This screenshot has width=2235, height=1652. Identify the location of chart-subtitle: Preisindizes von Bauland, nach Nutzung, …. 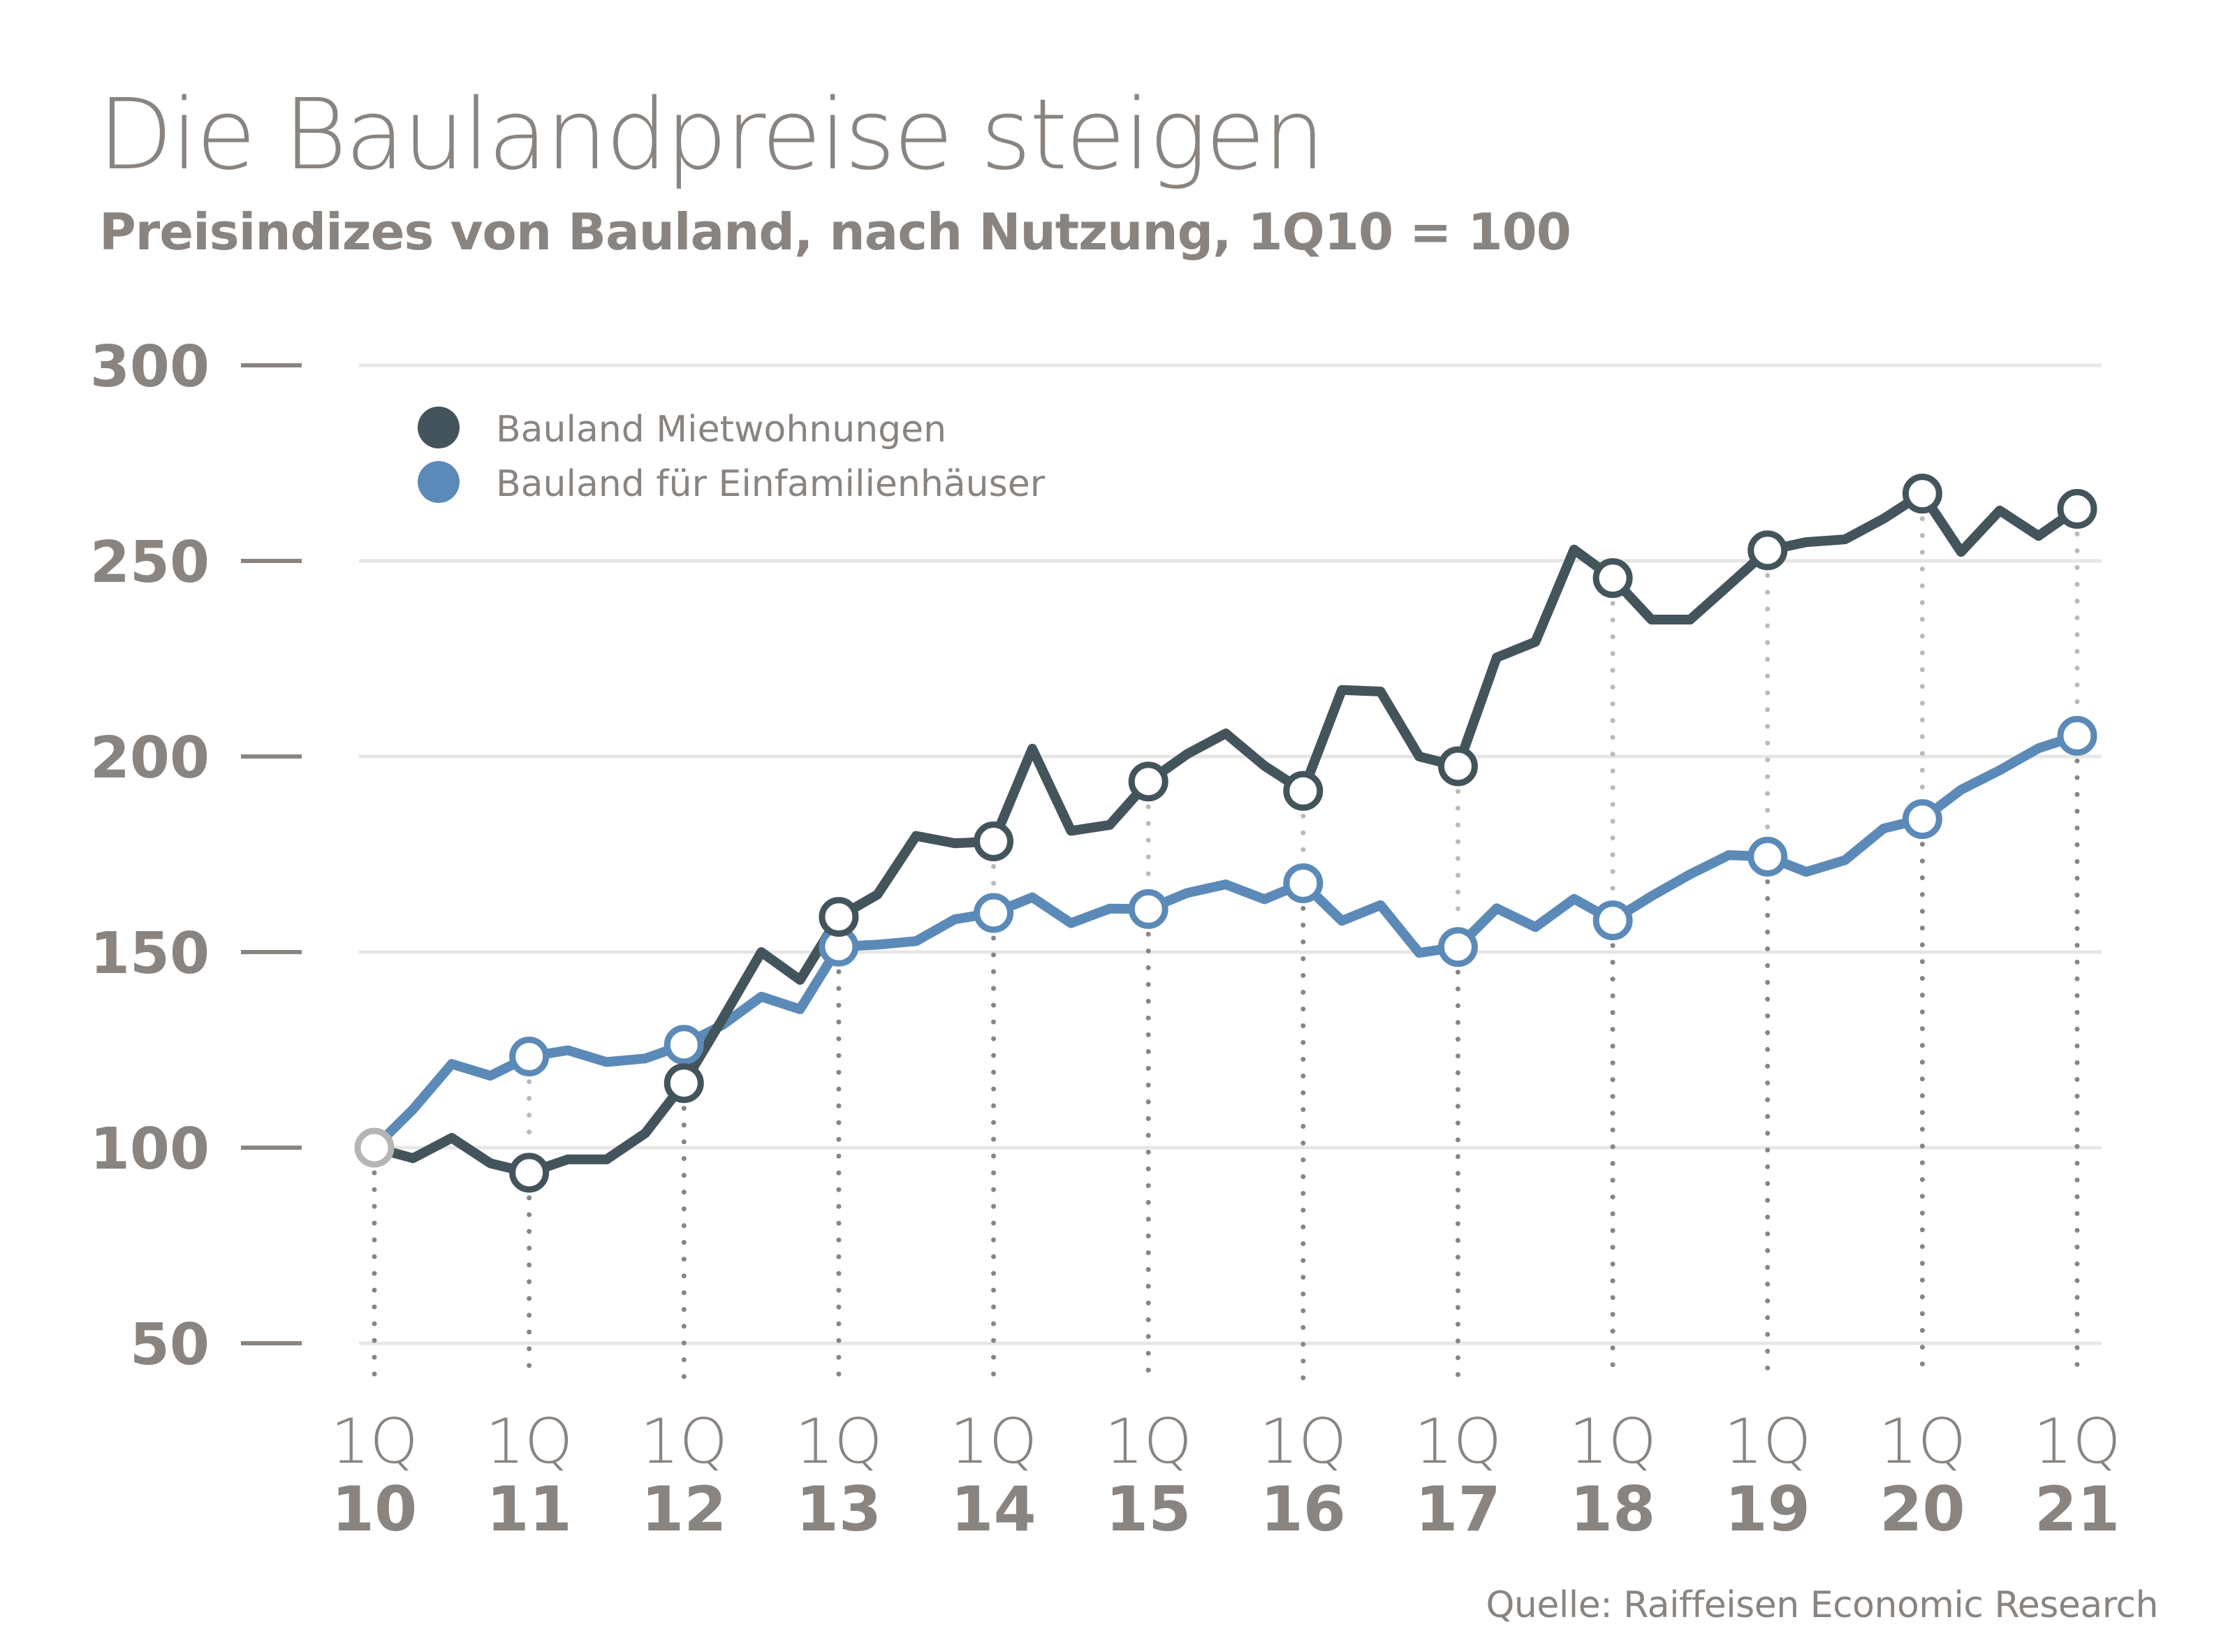
(835, 232).